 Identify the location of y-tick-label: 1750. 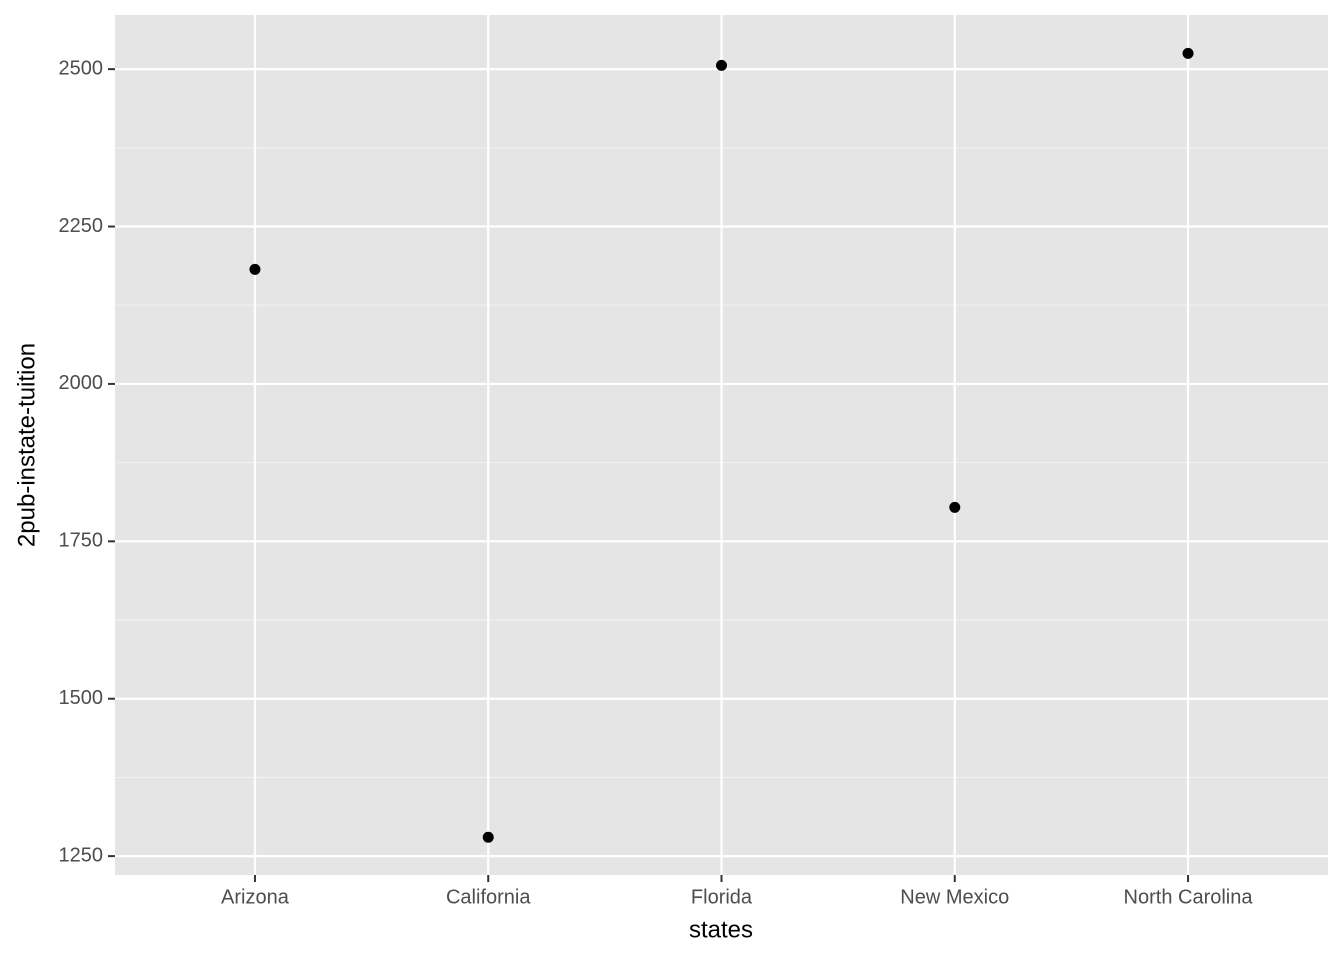
(81, 541).